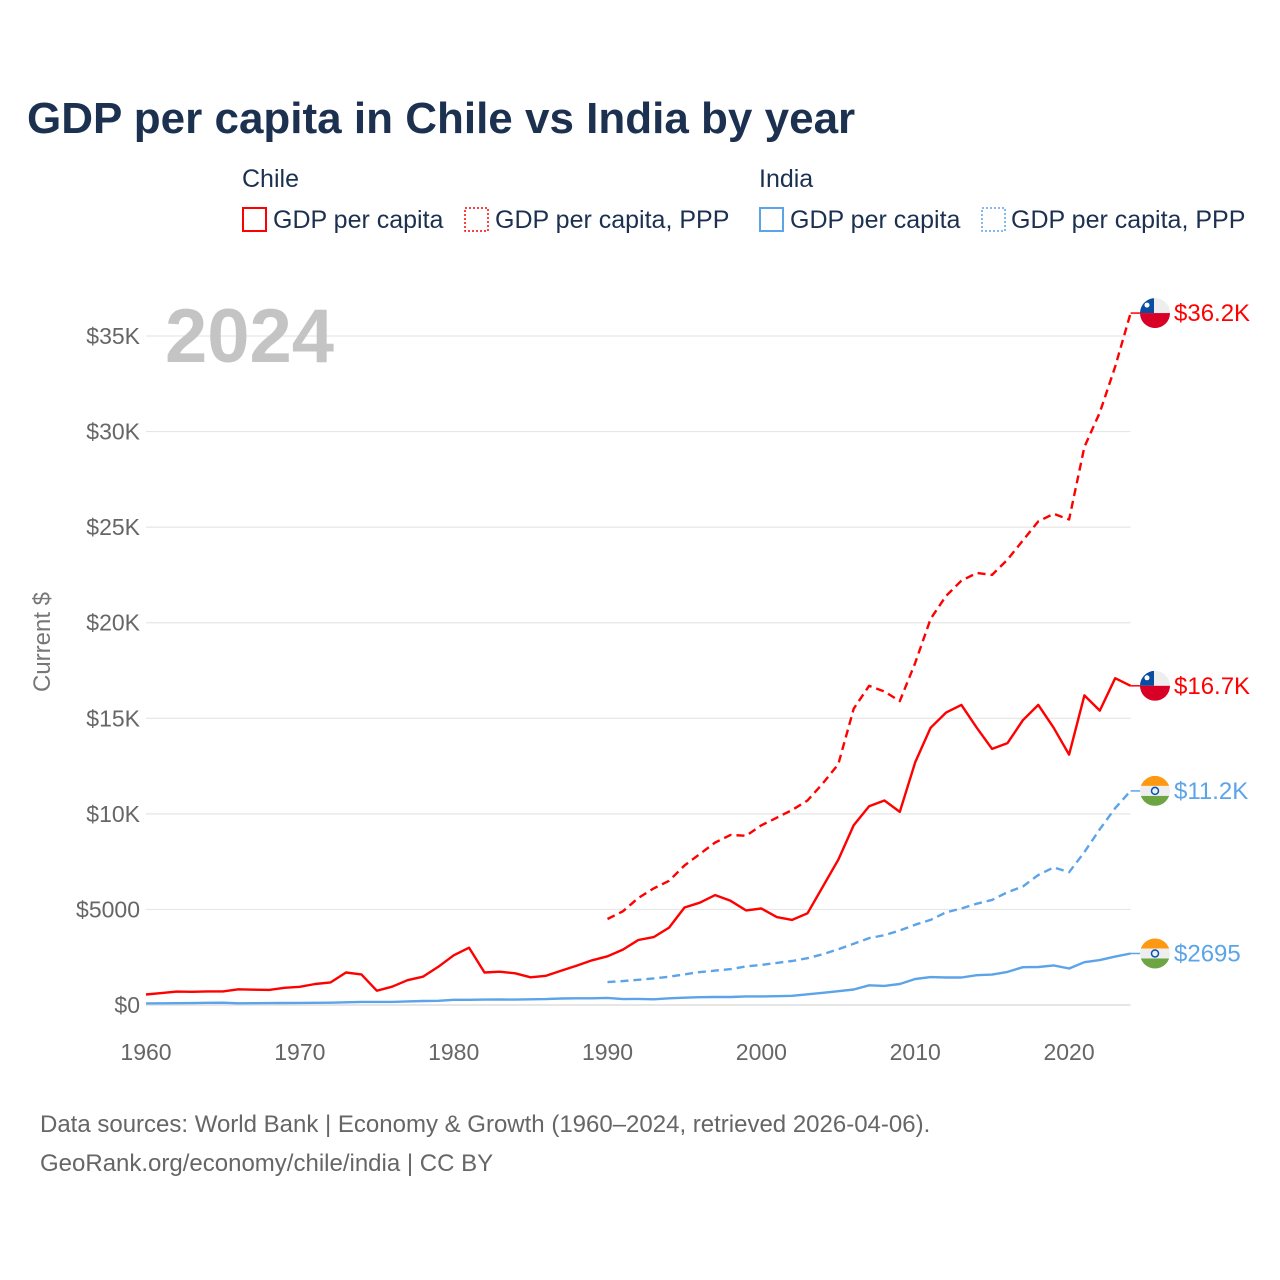  I want to click on footer-link: GeoRank.org/economy/chile/india | CC BY, so click(266, 1163).